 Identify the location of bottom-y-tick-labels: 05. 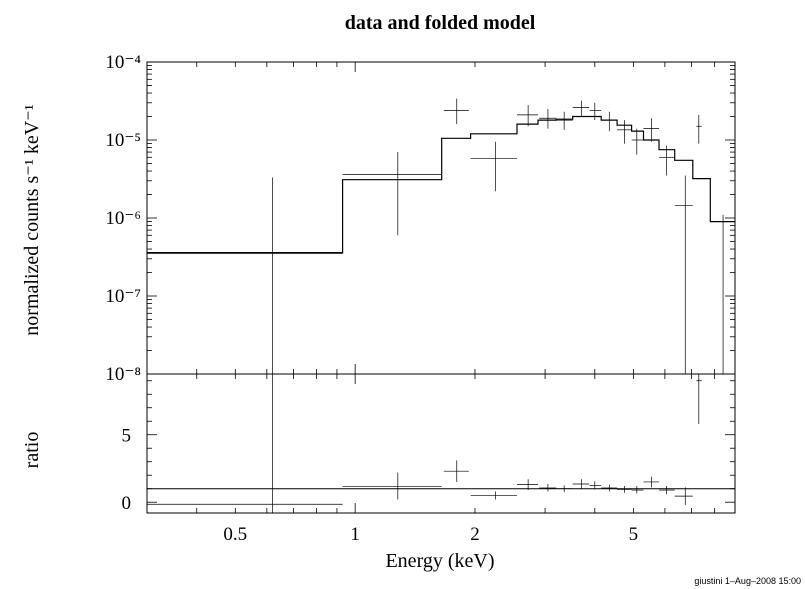
(127, 470).